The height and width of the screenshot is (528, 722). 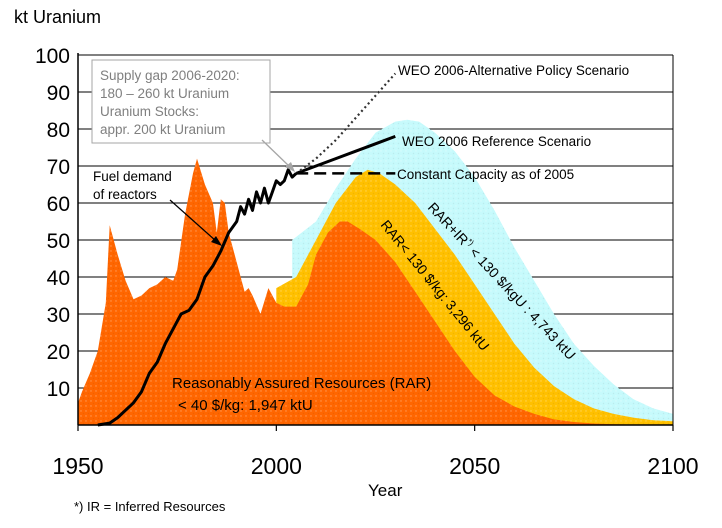 I want to click on x-tick-1950: 1950, so click(x=77, y=466).